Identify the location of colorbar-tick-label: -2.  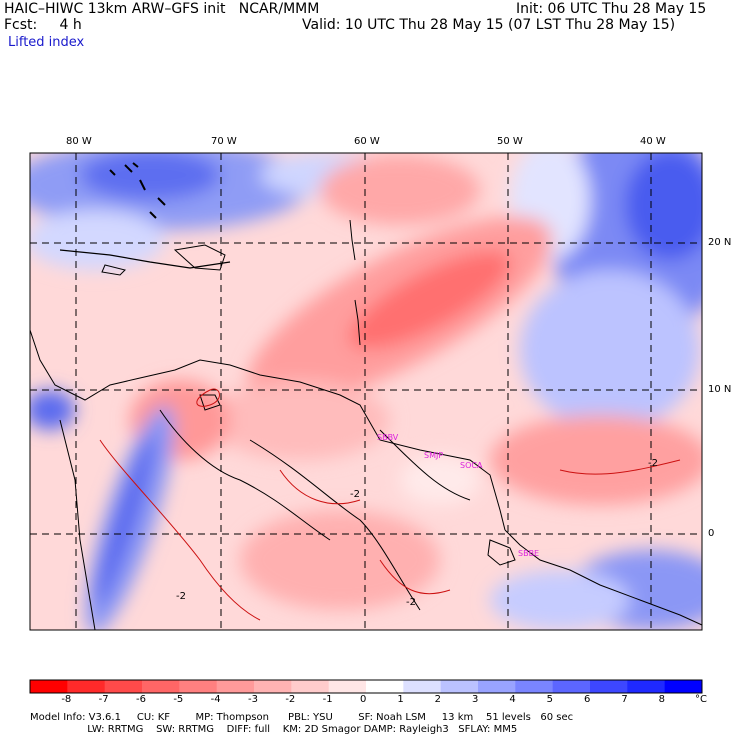
(290, 699).